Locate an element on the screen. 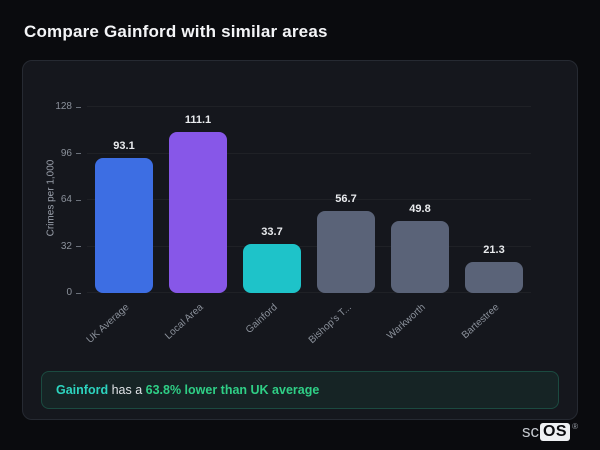 Image resolution: width=600 pixels, height=450 pixels. x-axis-label: UK Average is located at coordinates (108, 324).